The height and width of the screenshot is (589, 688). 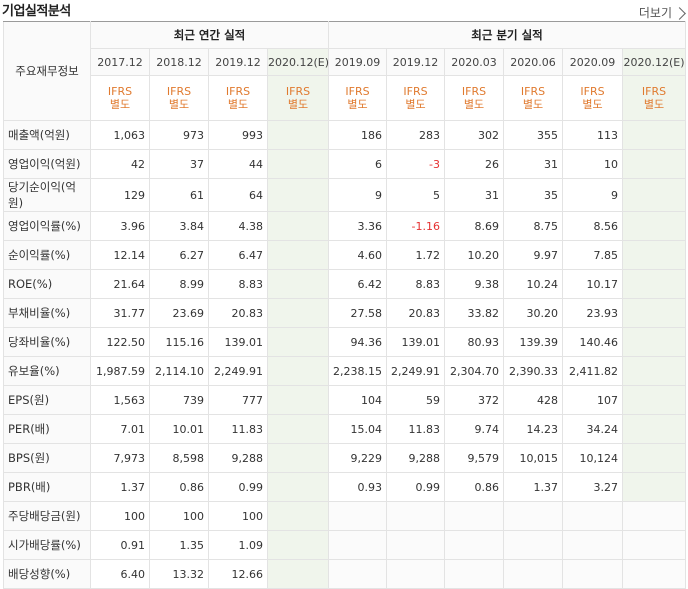 I want to click on table-cell: 2,114.10, so click(x=179, y=371).